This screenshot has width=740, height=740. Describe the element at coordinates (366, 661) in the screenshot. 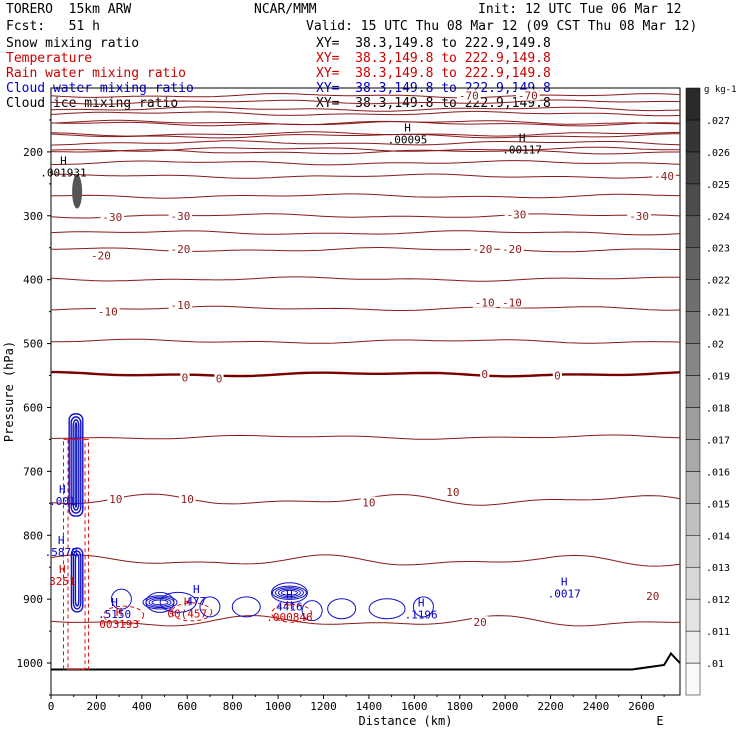

I see `terrain-line` at that location.